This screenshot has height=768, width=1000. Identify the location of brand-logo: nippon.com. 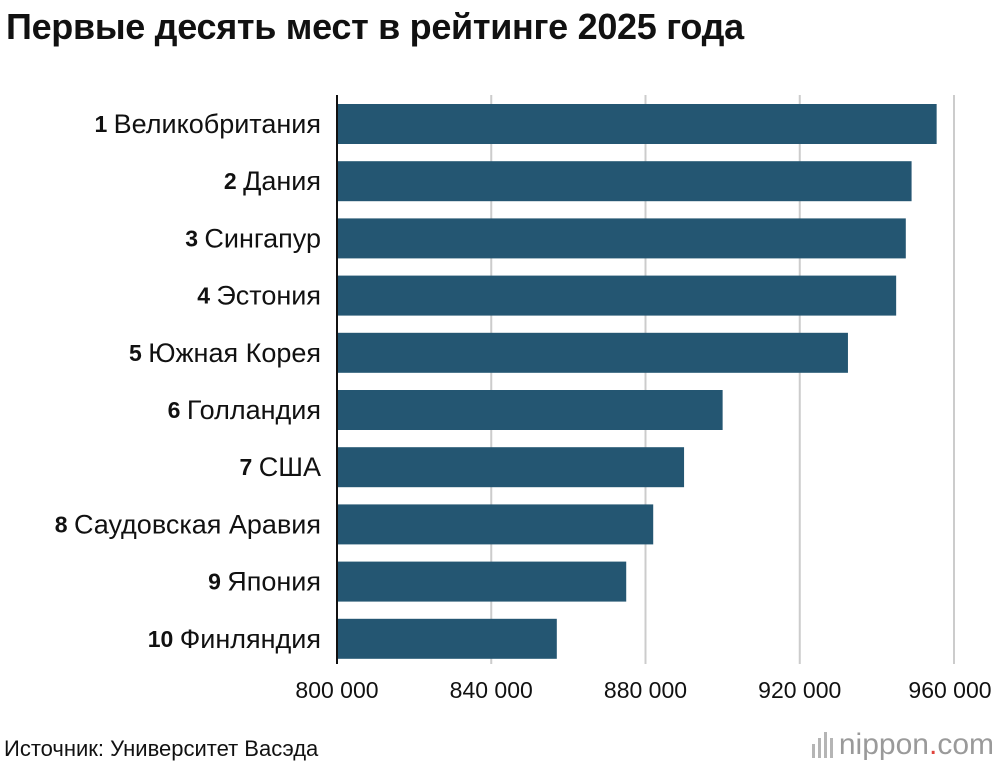
(902, 745).